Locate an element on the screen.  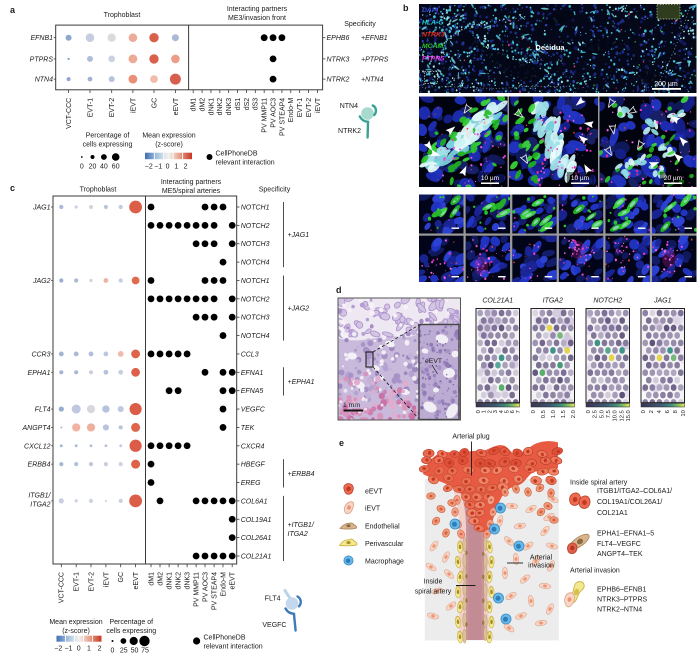
svg-text: Endo-M is located at coordinates (291, 110).